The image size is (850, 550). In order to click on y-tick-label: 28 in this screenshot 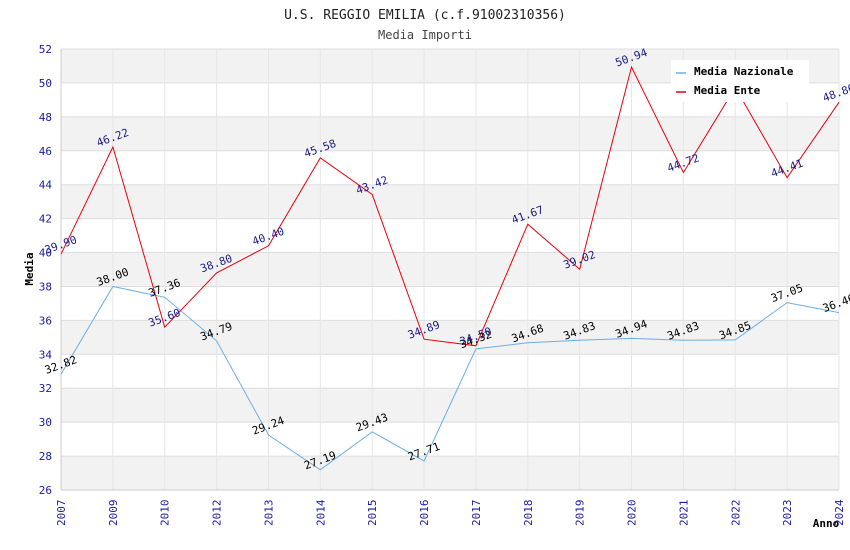, I will do `click(45, 456)`.